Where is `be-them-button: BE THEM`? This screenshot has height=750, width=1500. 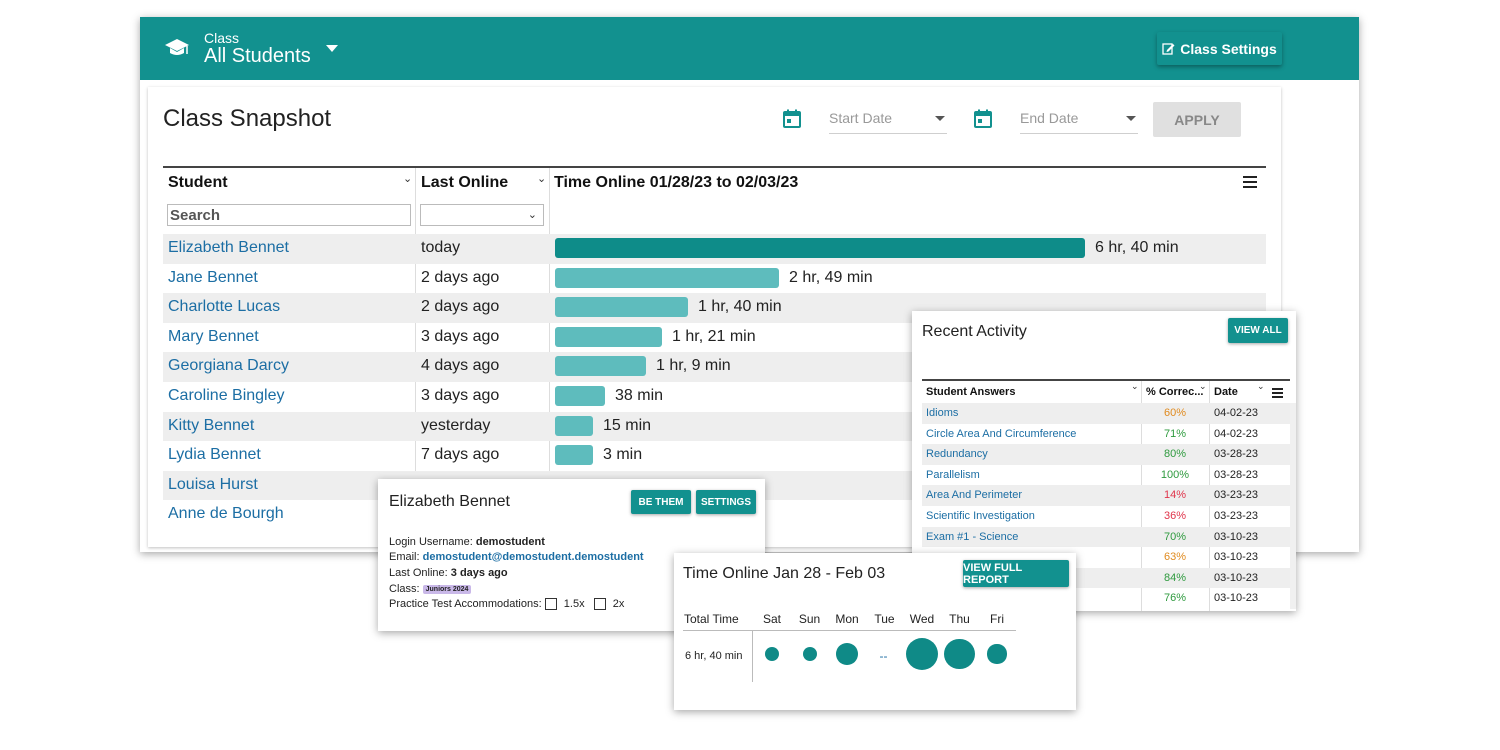 be-them-button: BE THEM is located at coordinates (661, 502).